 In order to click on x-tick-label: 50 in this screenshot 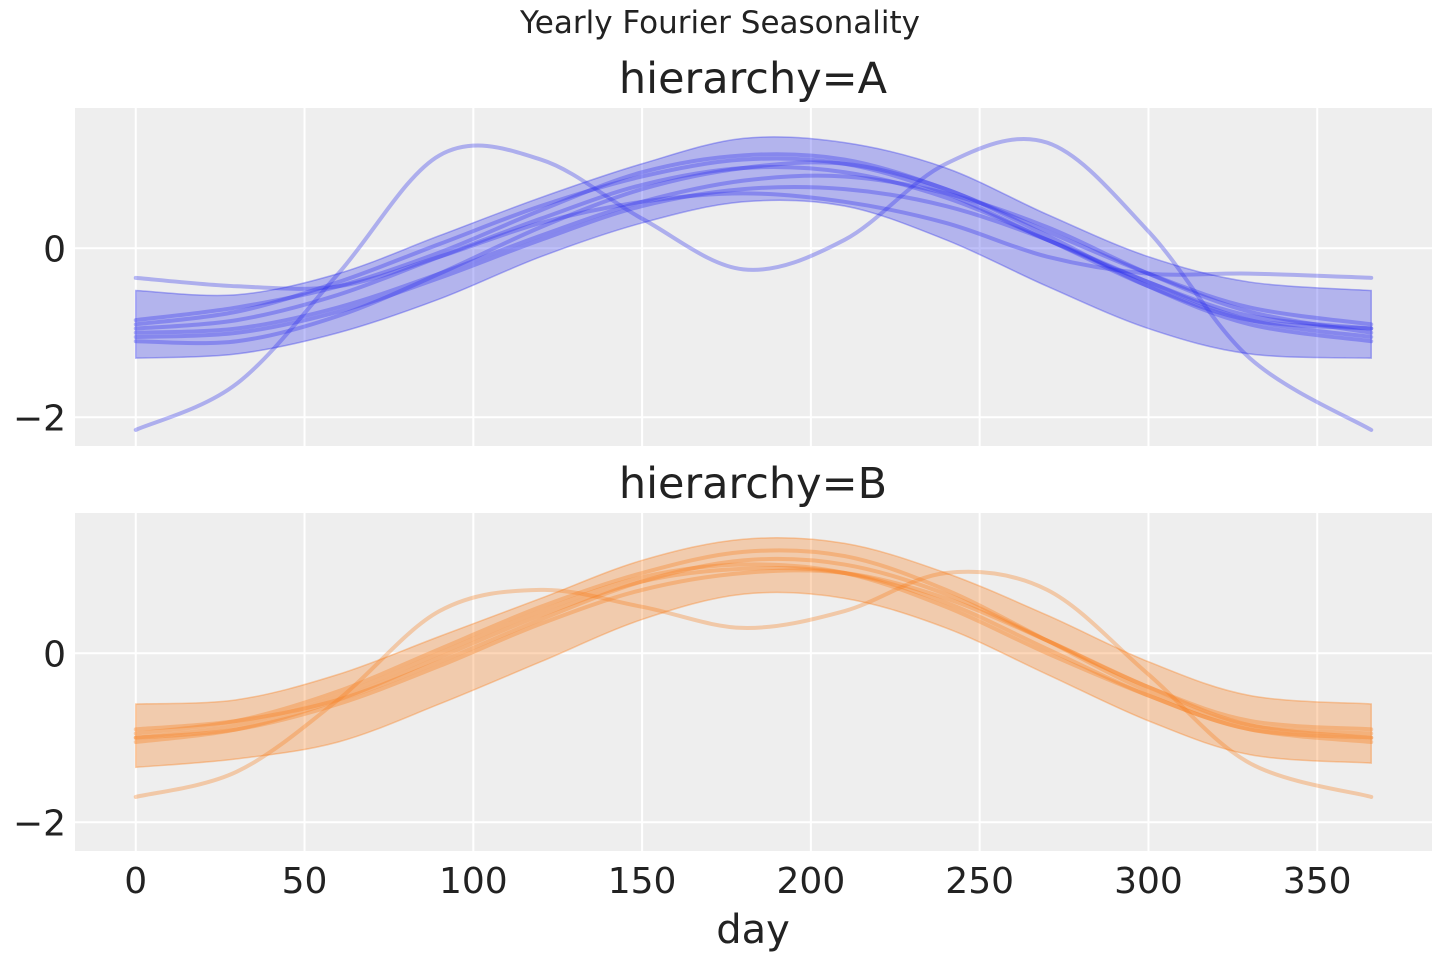, I will do `click(305, 881)`.